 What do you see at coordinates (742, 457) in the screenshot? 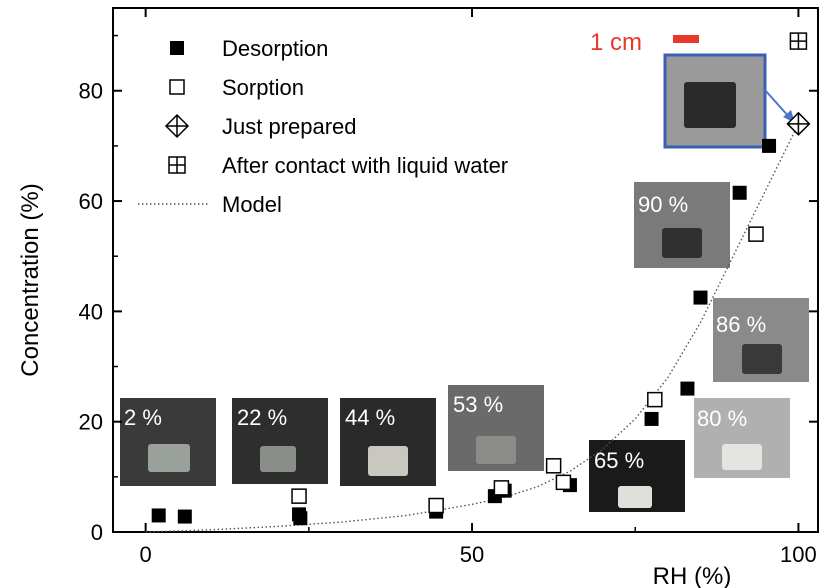
I see `photo-80pct-sample` at bounding box center [742, 457].